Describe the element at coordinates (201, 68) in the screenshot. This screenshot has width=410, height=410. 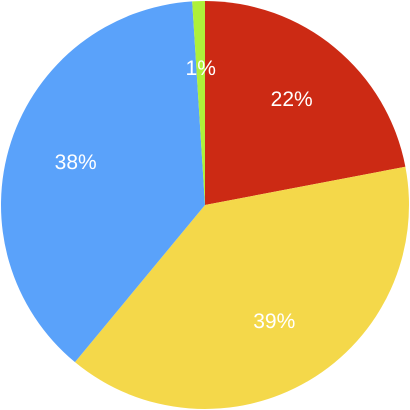
I see `data-label: 1%` at that location.